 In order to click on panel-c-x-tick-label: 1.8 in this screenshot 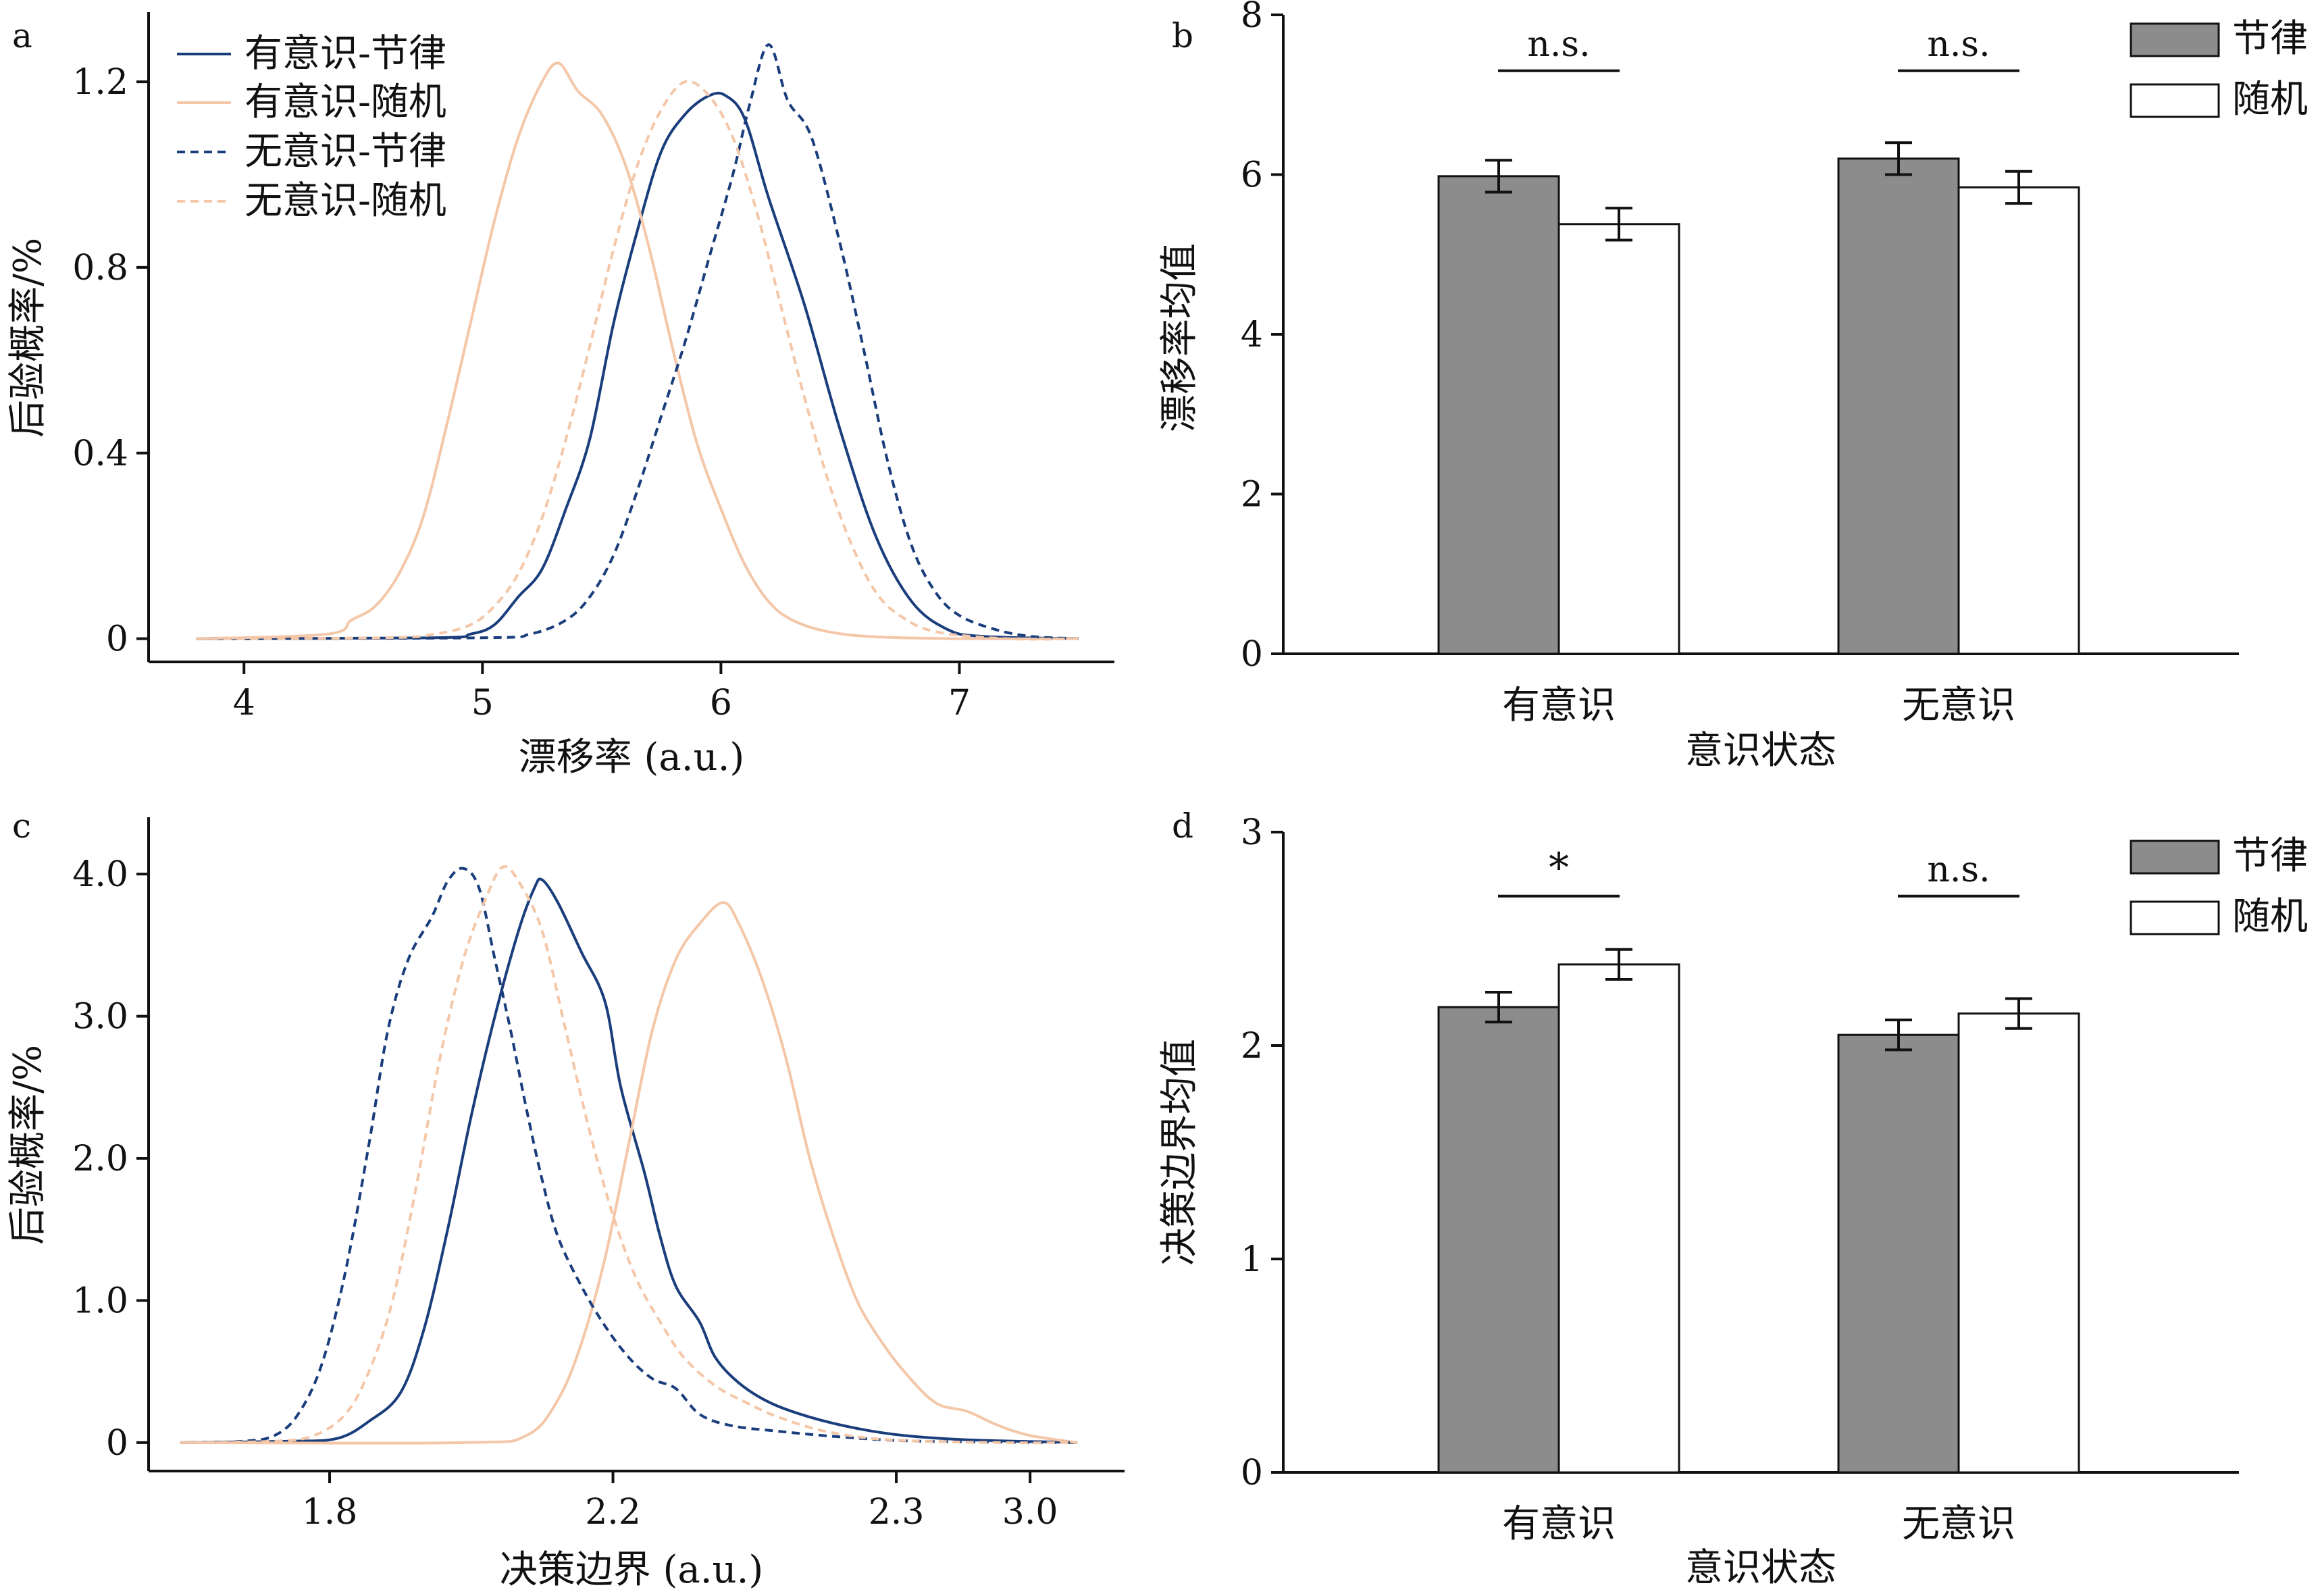, I will do `click(330, 1512)`.